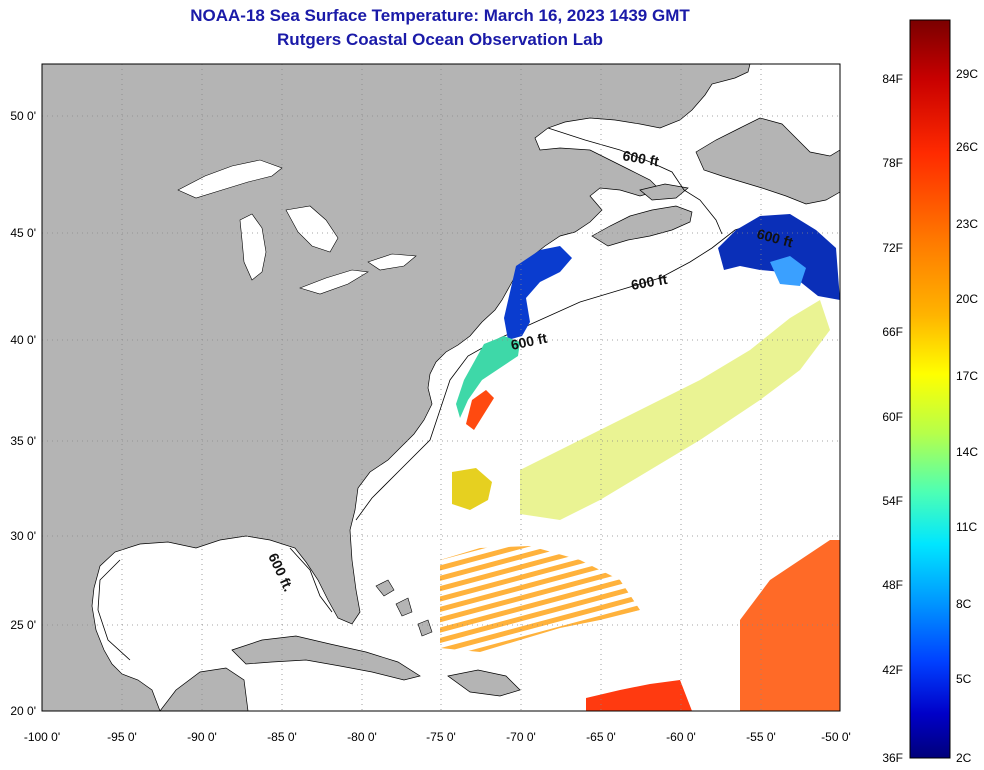 The width and height of the screenshot is (984, 770). Describe the element at coordinates (892, 248) in the screenshot. I see `cb-f-label: 72F` at that location.